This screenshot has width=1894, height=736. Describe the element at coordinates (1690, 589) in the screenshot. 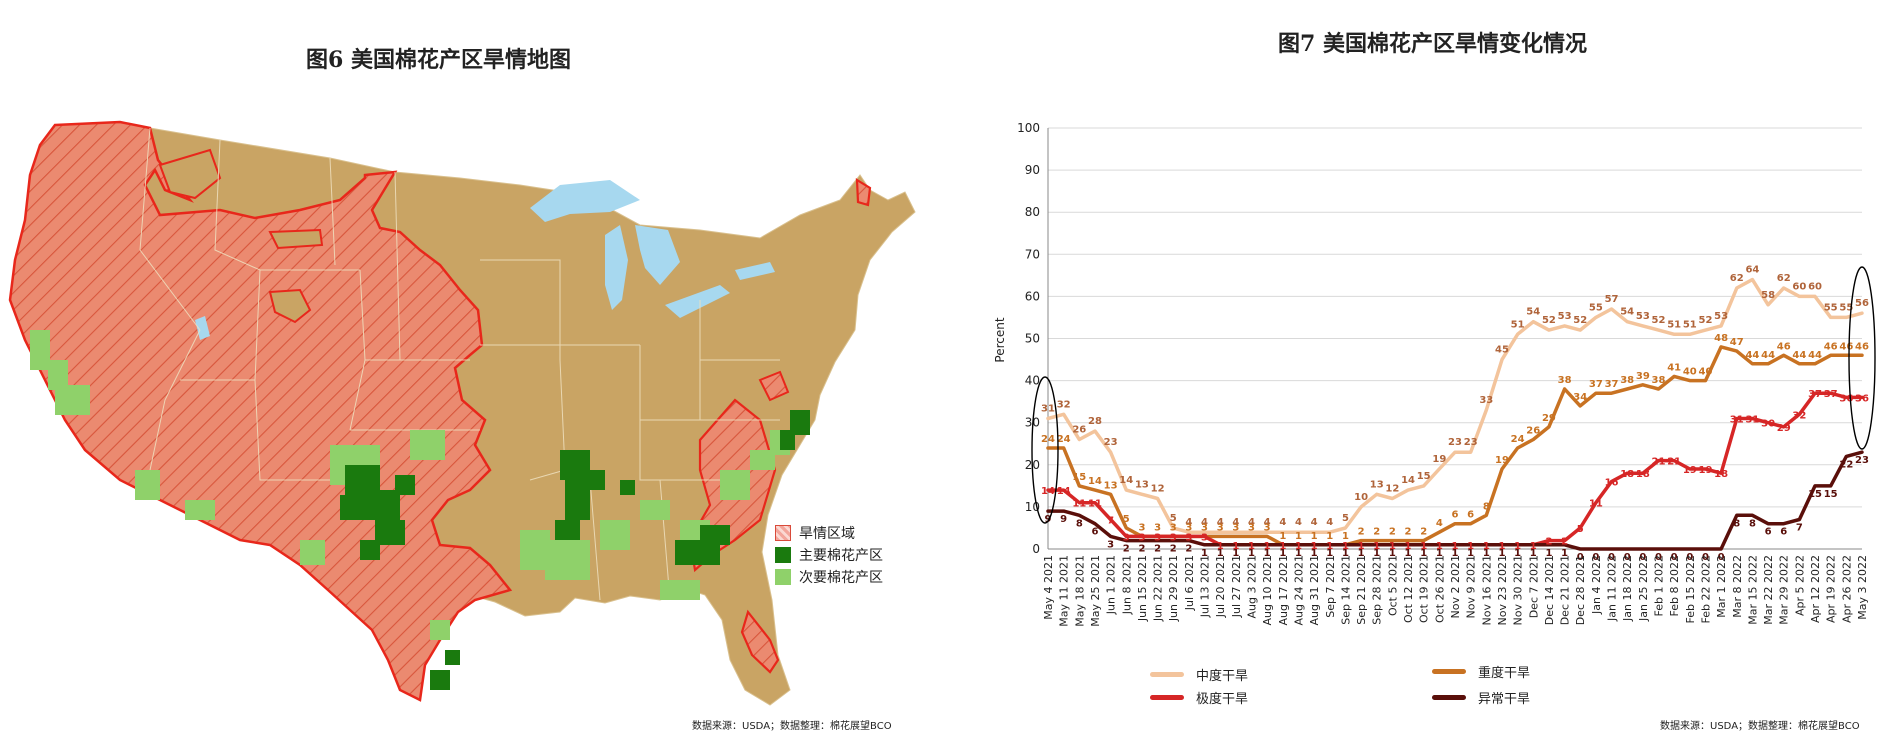

I see `x-tick-label: Feb 15 2022` at that location.